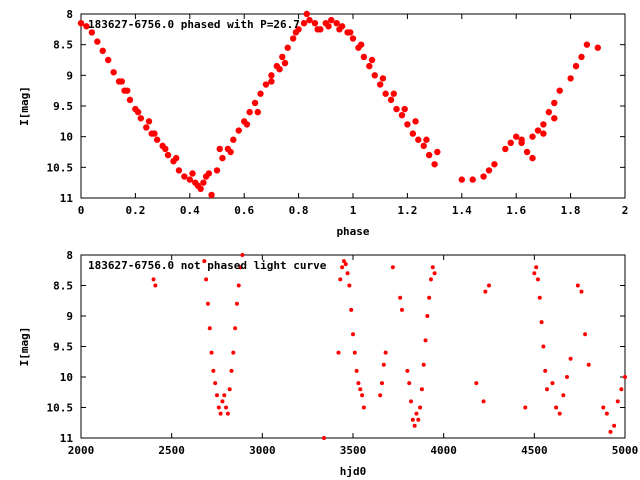  What do you see at coordinates (24, 106) in the screenshot?
I see `y-axis-label: I[mag]` at bounding box center [24, 106].